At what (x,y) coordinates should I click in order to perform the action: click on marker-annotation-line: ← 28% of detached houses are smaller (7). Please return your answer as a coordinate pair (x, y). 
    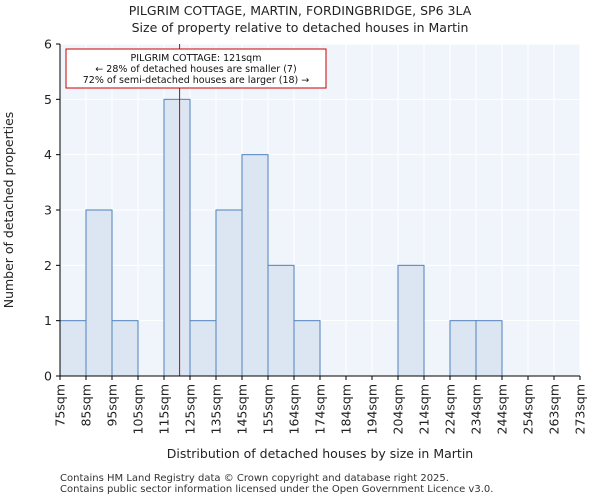
    Looking at the image, I should click on (195, 69).